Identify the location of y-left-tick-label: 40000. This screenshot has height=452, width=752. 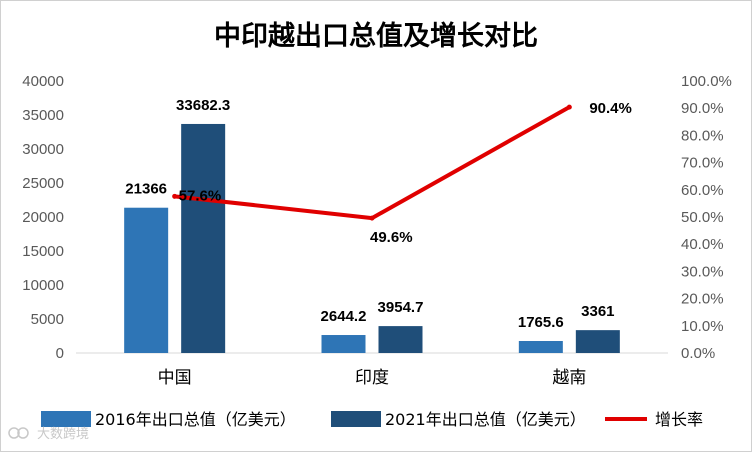
(43, 81).